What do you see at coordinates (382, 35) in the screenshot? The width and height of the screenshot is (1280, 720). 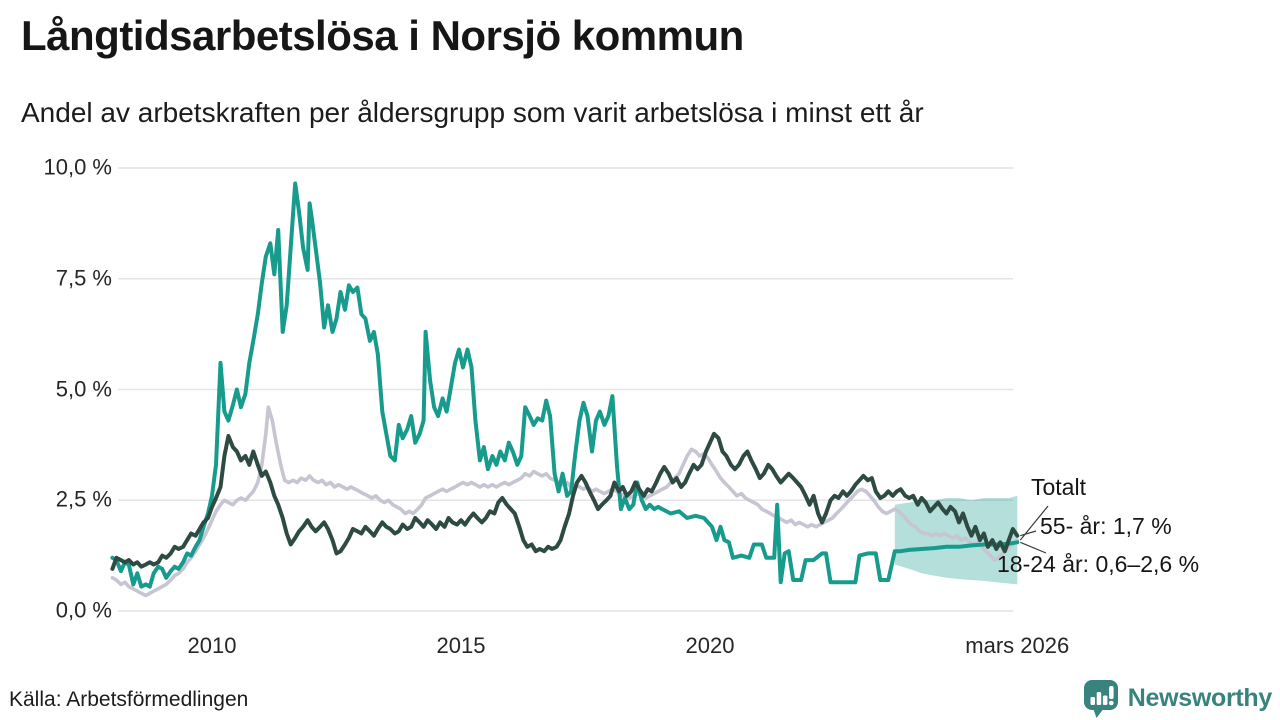 I see `chart-title: Långtidsarbetslösa i Norsjö kommun` at bounding box center [382, 35].